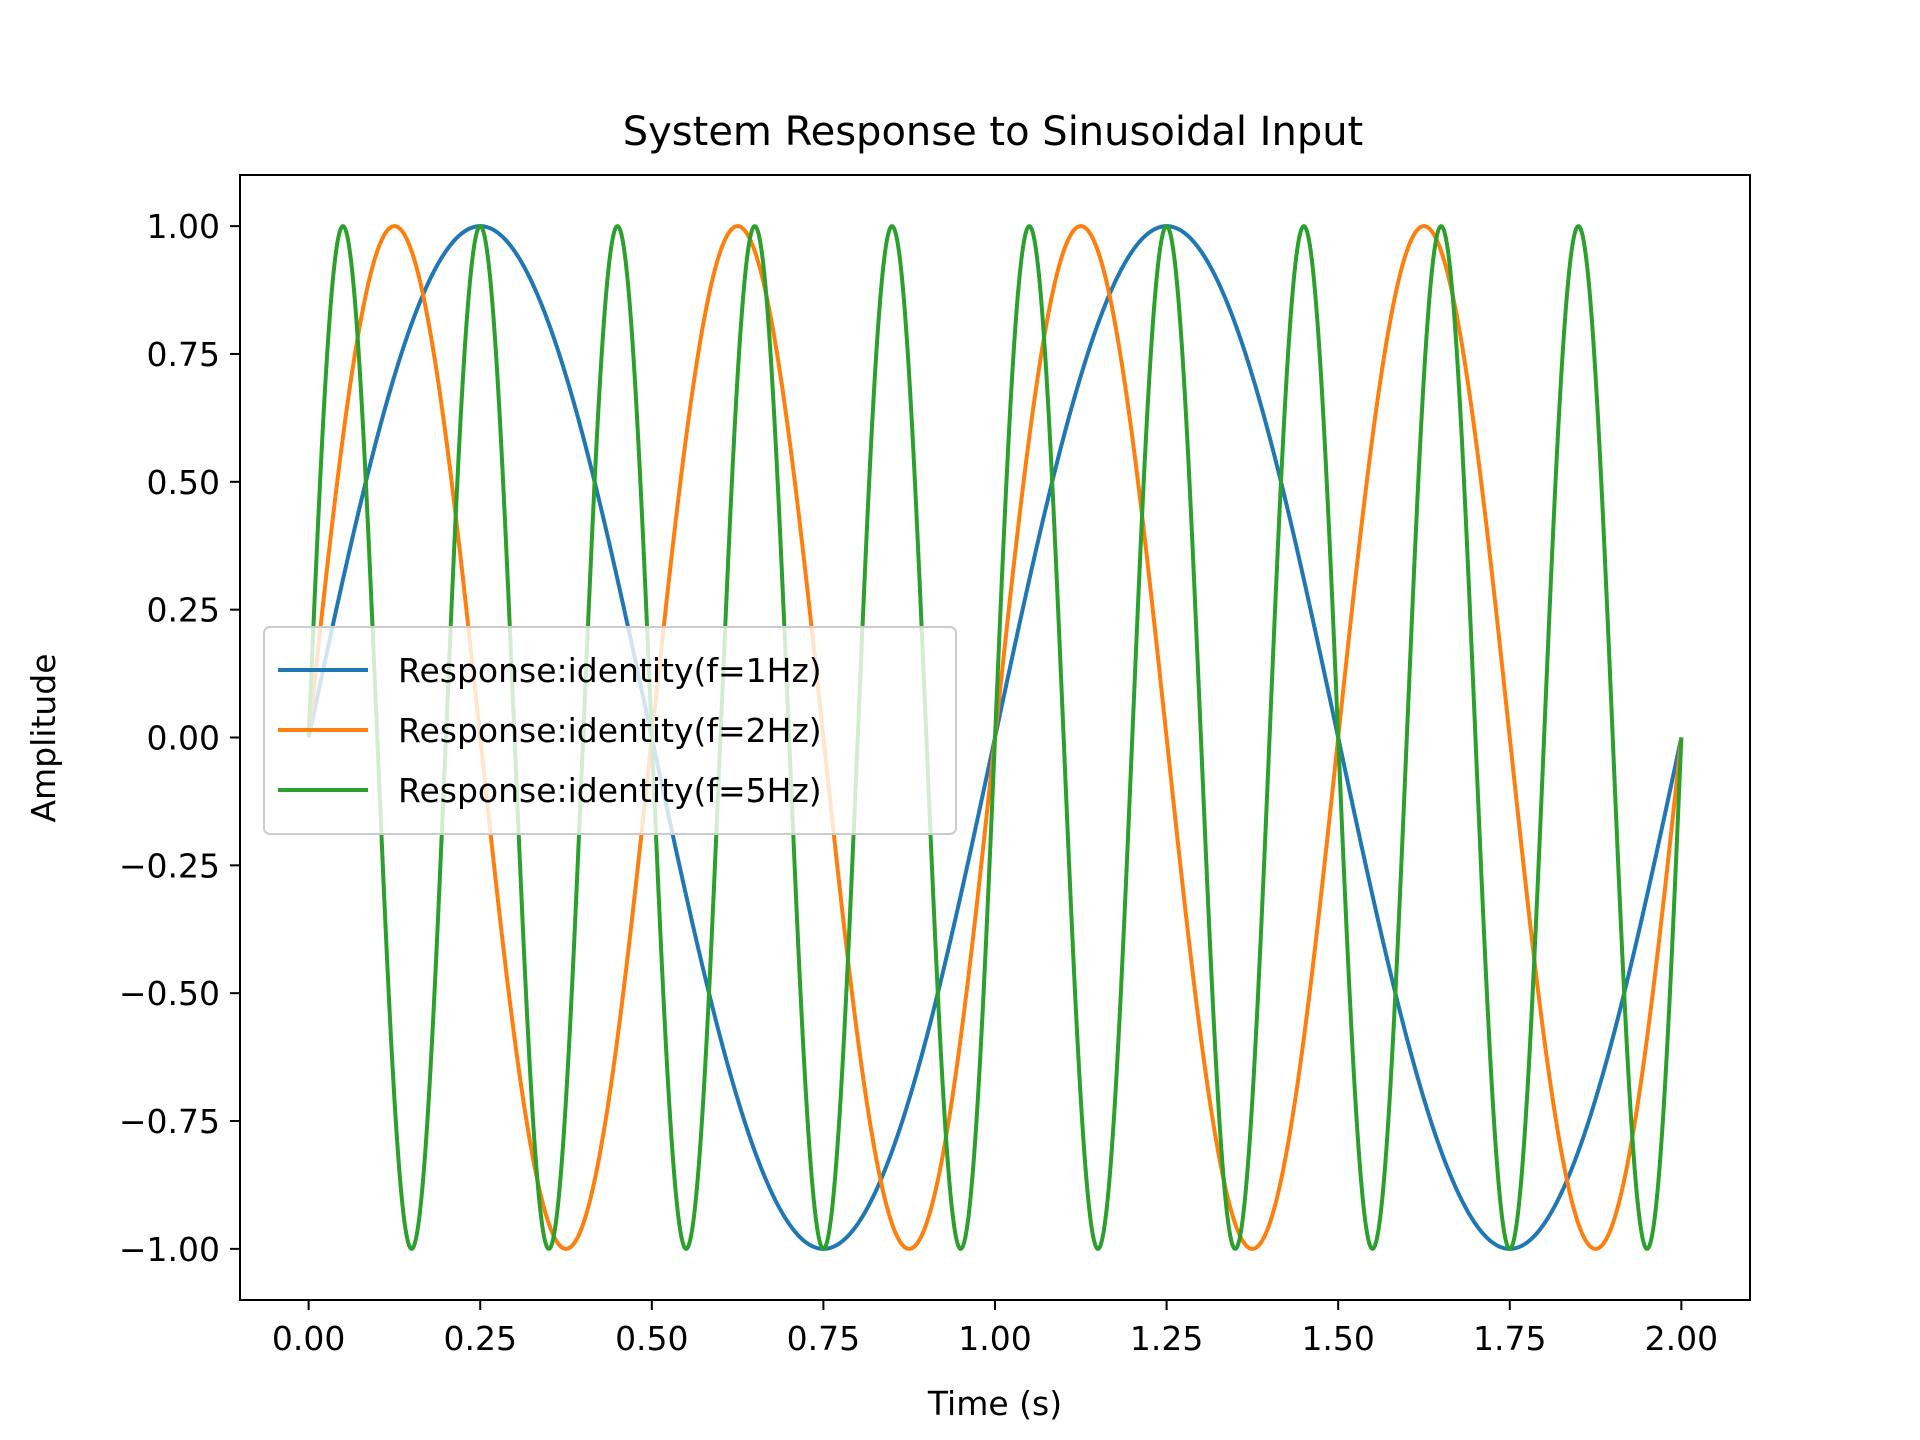 Image resolution: width=1920 pixels, height=1440 pixels. What do you see at coordinates (1166, 1338) in the screenshot?
I see `x-tick-label: 1.25` at bounding box center [1166, 1338].